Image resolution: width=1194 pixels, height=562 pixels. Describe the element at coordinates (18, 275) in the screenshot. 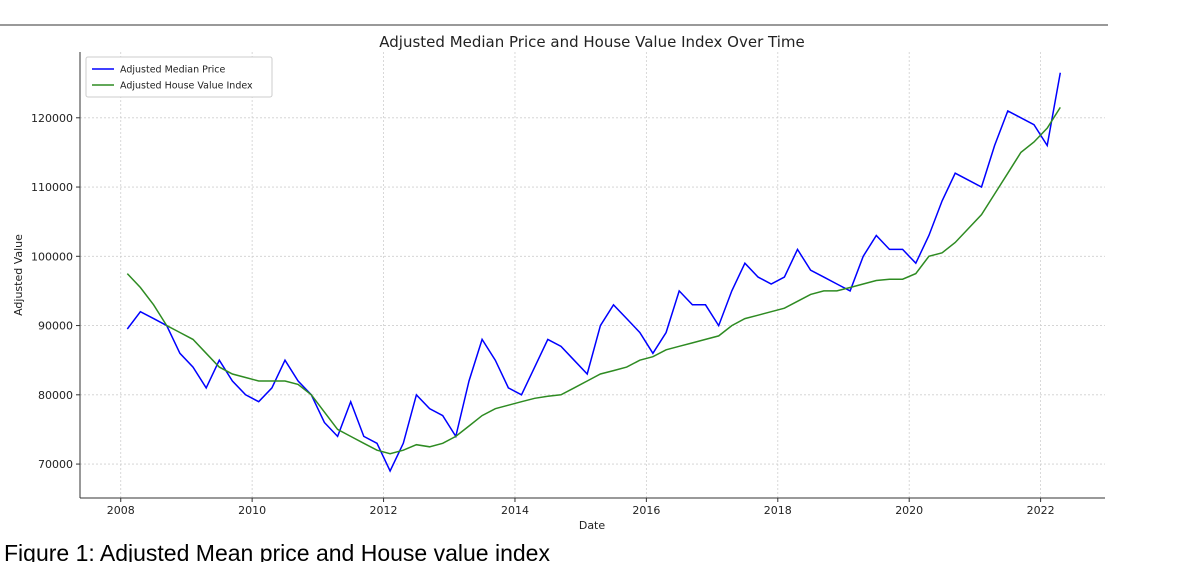

I see `y-axis-label: Adjusted Value` at that location.